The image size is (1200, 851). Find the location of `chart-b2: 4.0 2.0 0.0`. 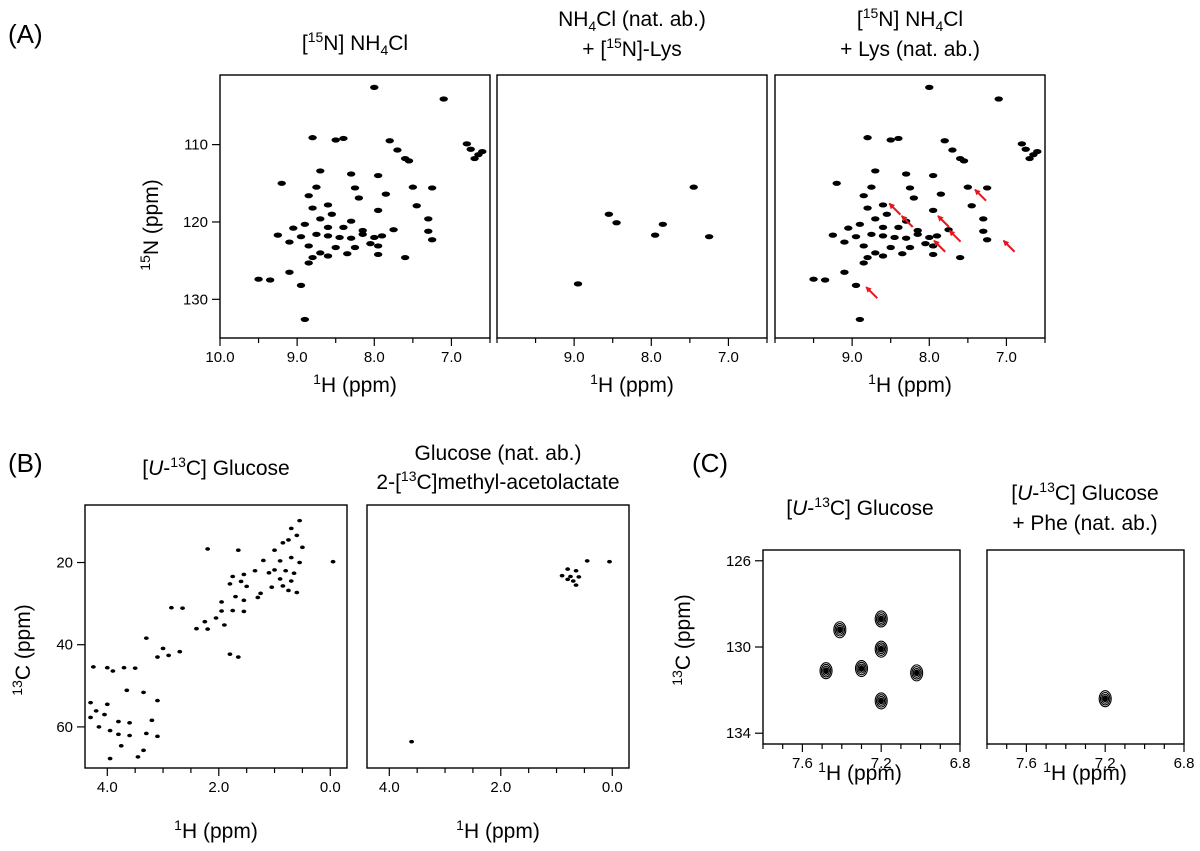

chart-b2: 4.0 2.0 0.0 is located at coordinates (498, 650).